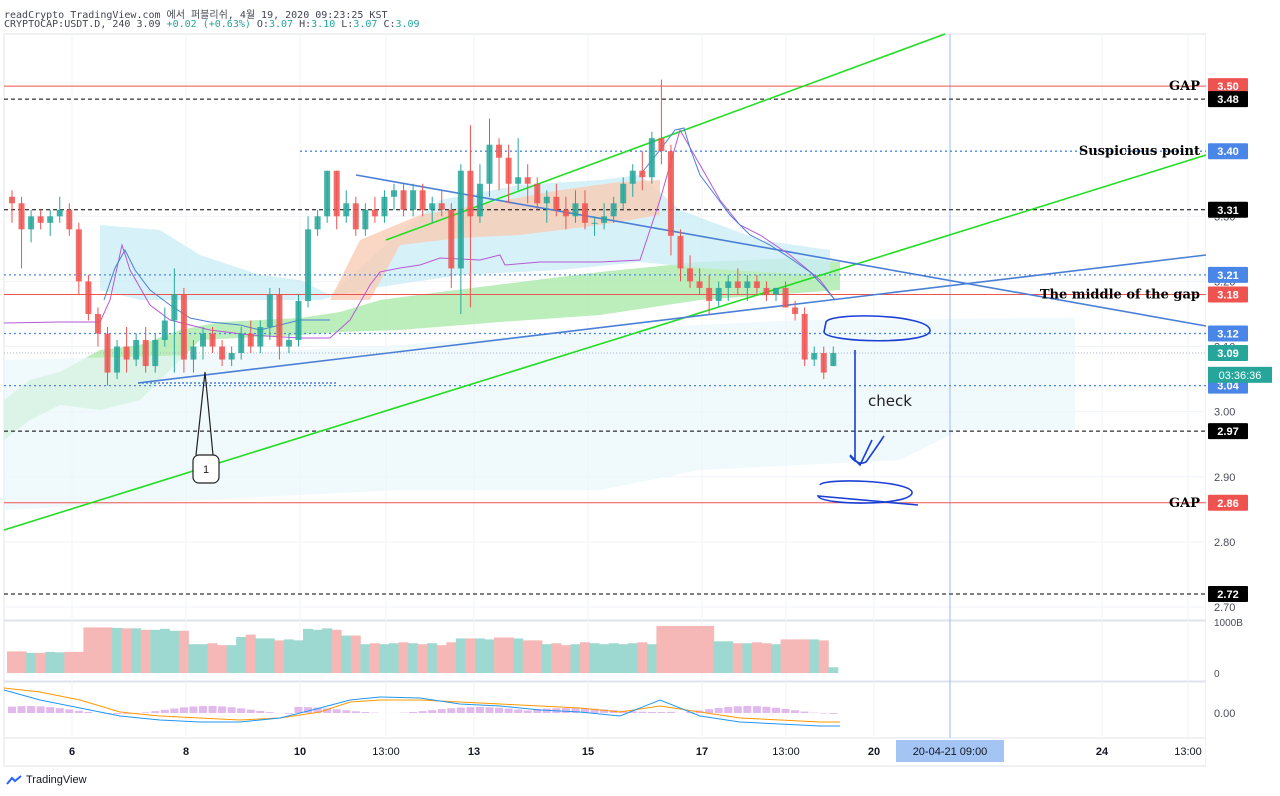 This screenshot has width=1280, height=796. I want to click on down-arrow, so click(861, 408).